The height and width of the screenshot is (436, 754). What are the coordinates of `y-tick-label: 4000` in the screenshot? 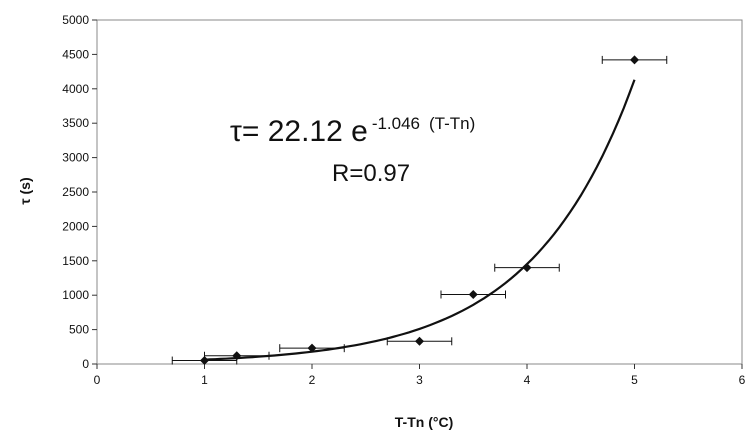 It's located at (75, 89).